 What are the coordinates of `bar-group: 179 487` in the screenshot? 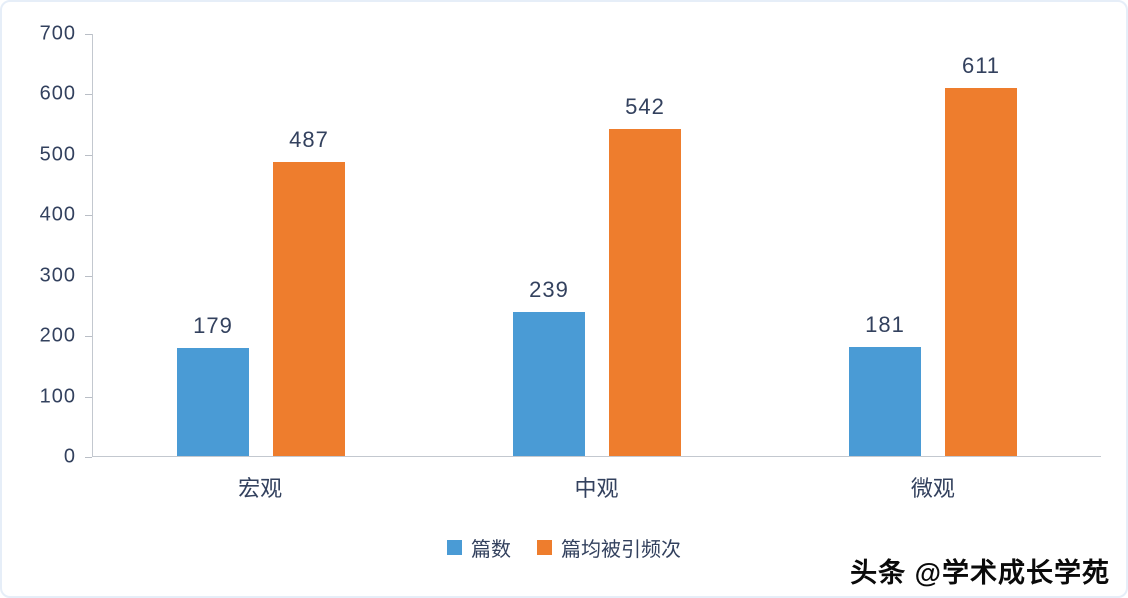 It's located at (261, 245).